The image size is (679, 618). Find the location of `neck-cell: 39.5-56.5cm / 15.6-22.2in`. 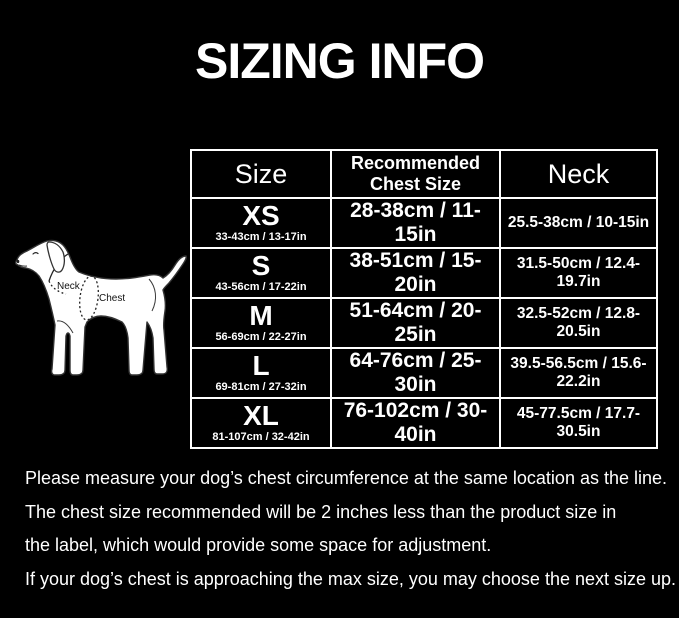

neck-cell: 39.5-56.5cm / 15.6-22.2in is located at coordinates (578, 373).